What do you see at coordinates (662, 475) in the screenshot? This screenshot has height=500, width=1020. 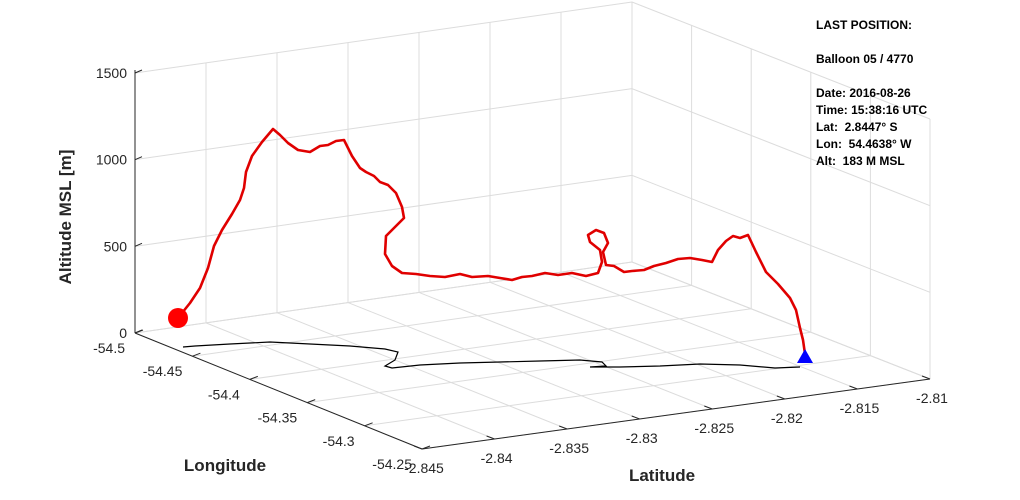 I see `latitude-axis-title: Latitude` at bounding box center [662, 475].